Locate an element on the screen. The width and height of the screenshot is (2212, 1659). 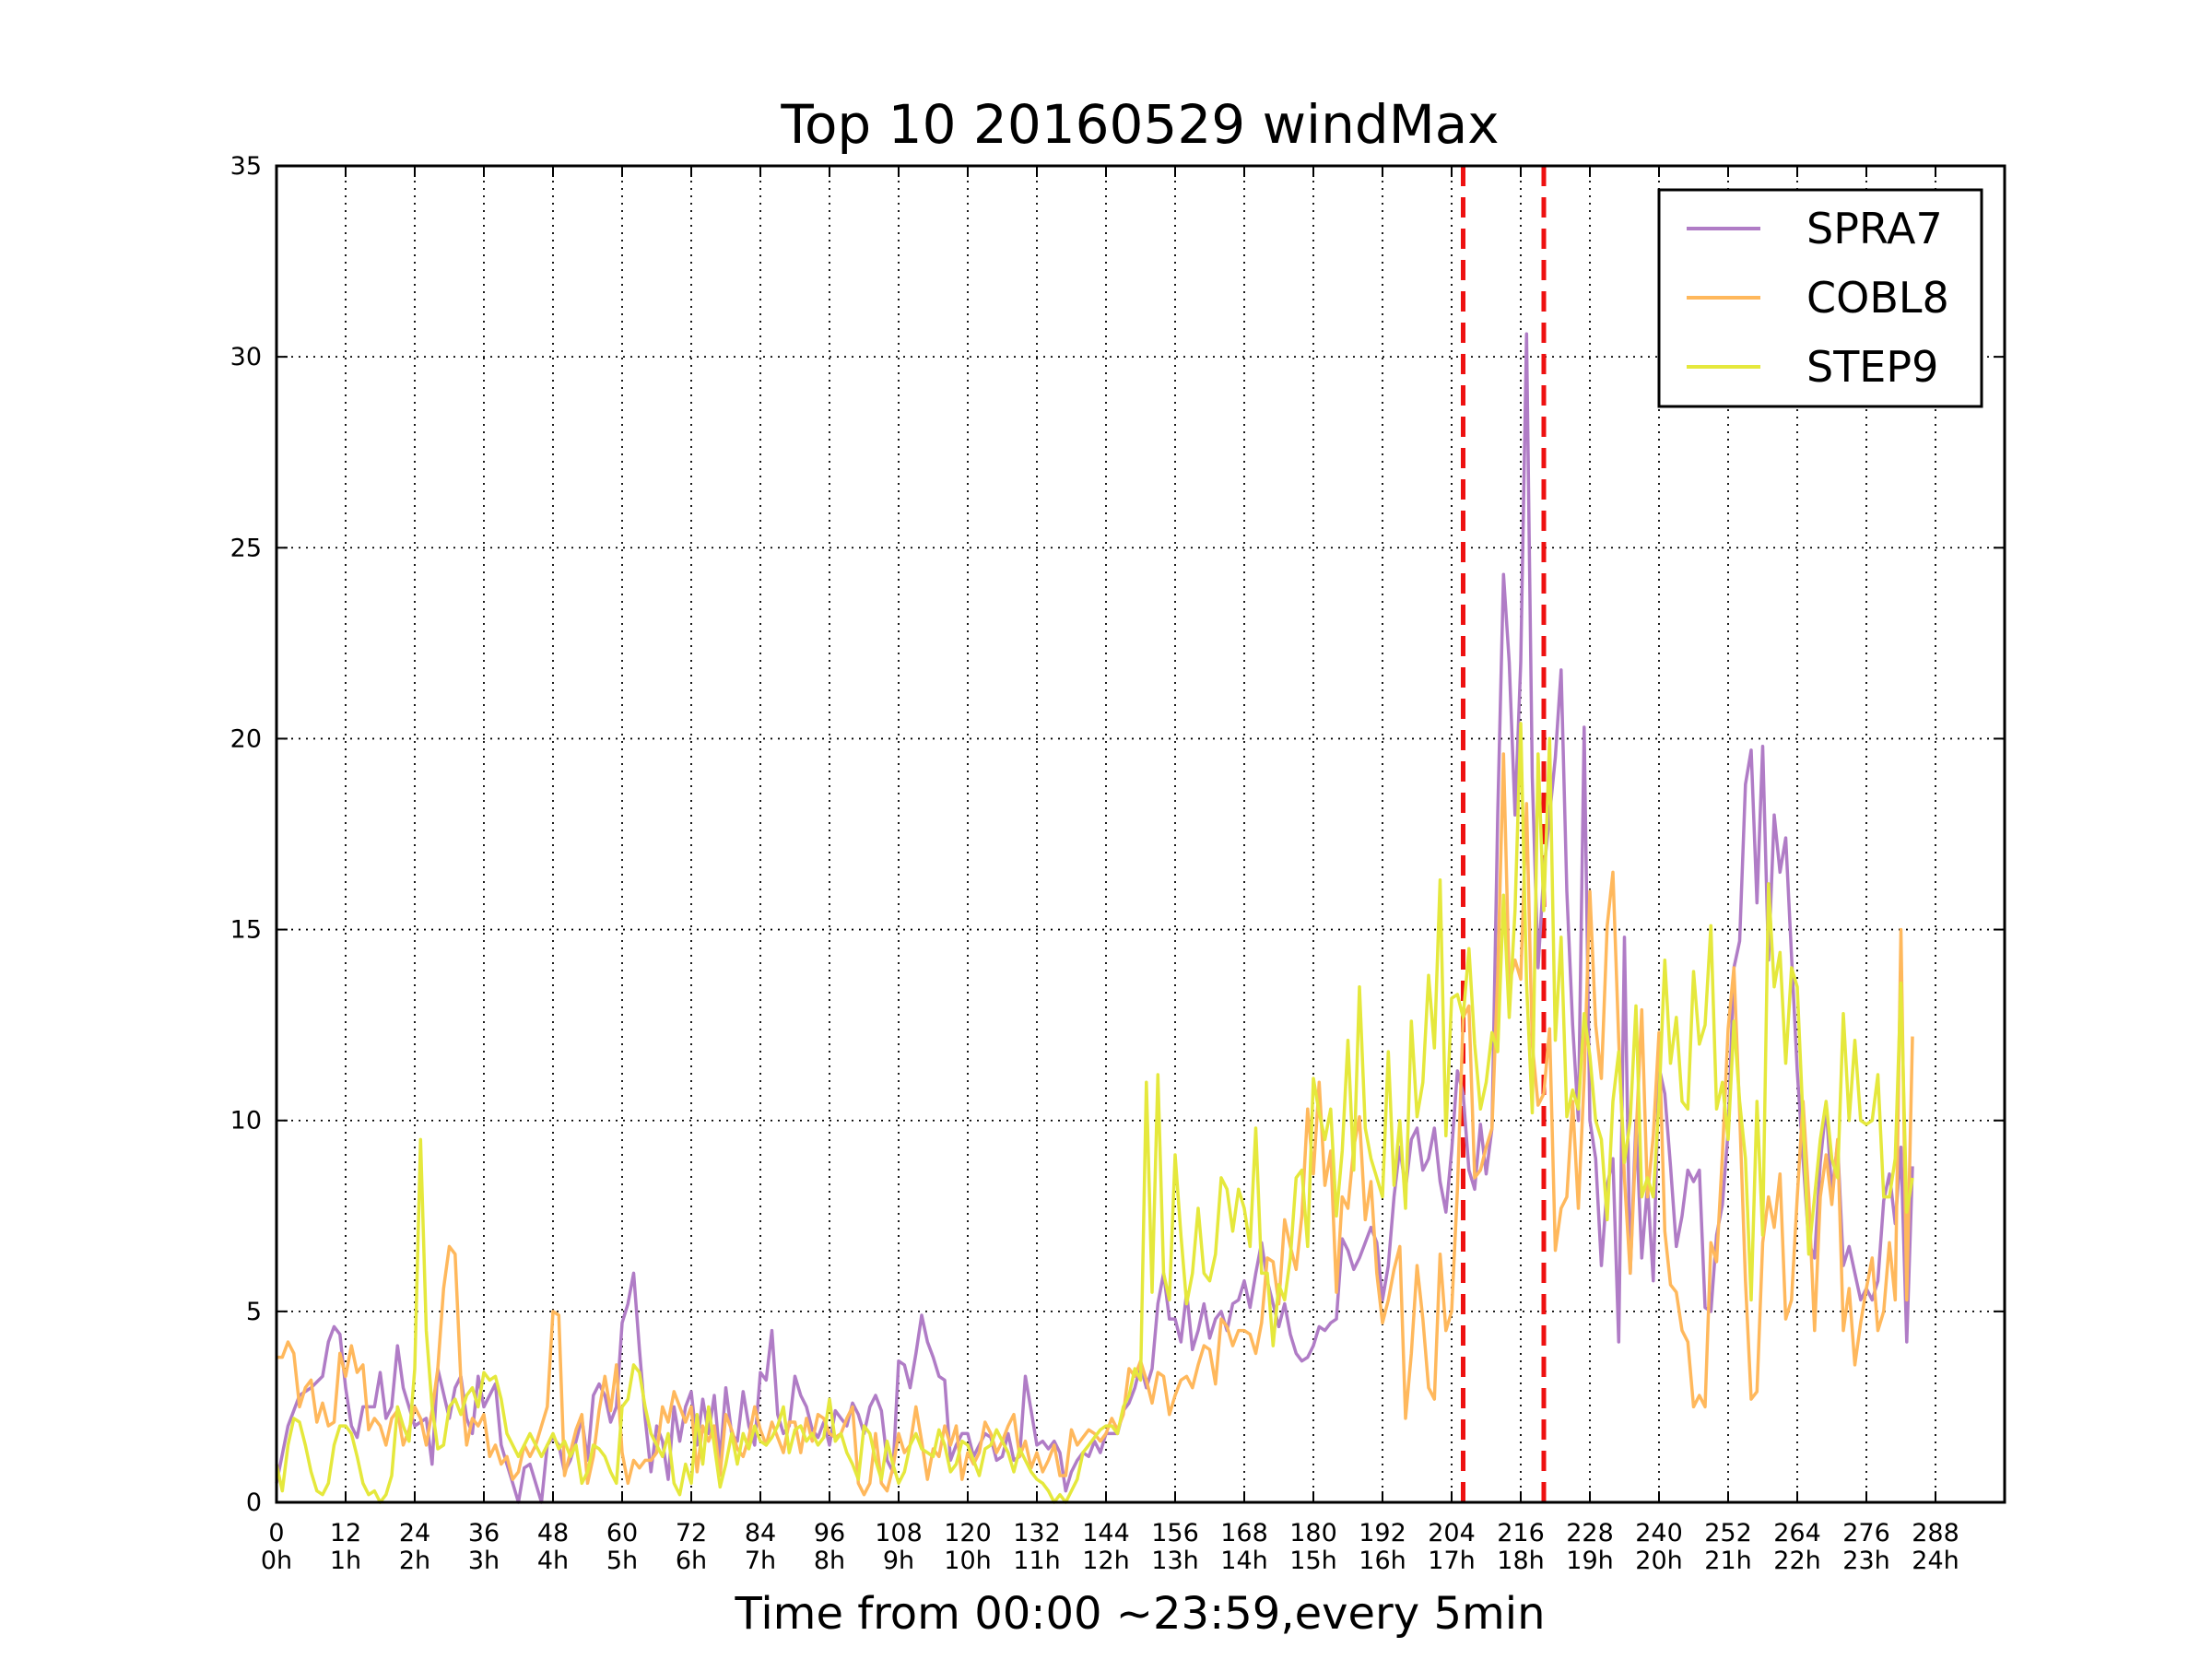
x-tick-label: 288 is located at coordinates (1935, 1533).